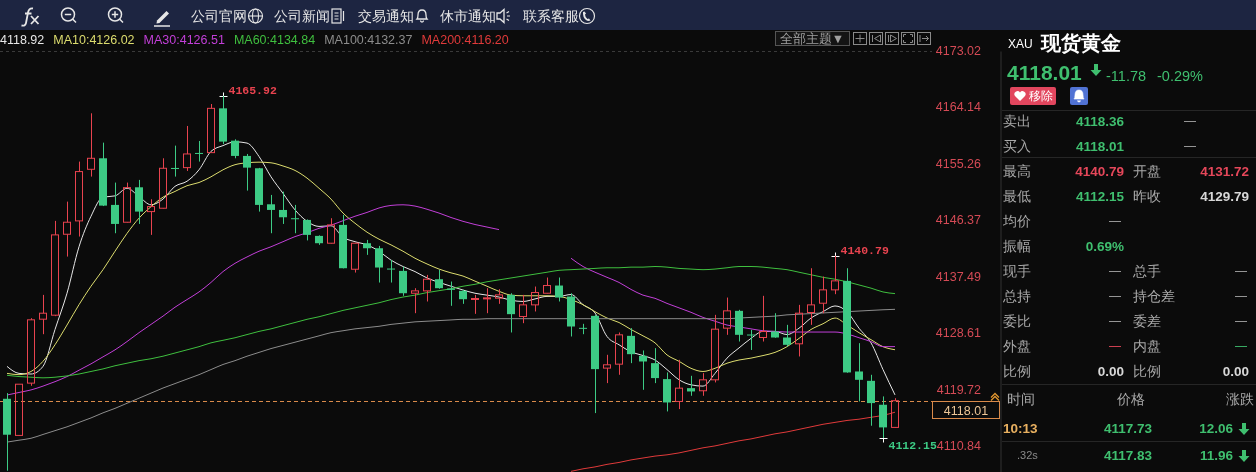 Image resolution: width=1256 pixels, height=472 pixels. What do you see at coordinates (864, 250) in the screenshot?
I see `annotation: 4140.79` at bounding box center [864, 250].